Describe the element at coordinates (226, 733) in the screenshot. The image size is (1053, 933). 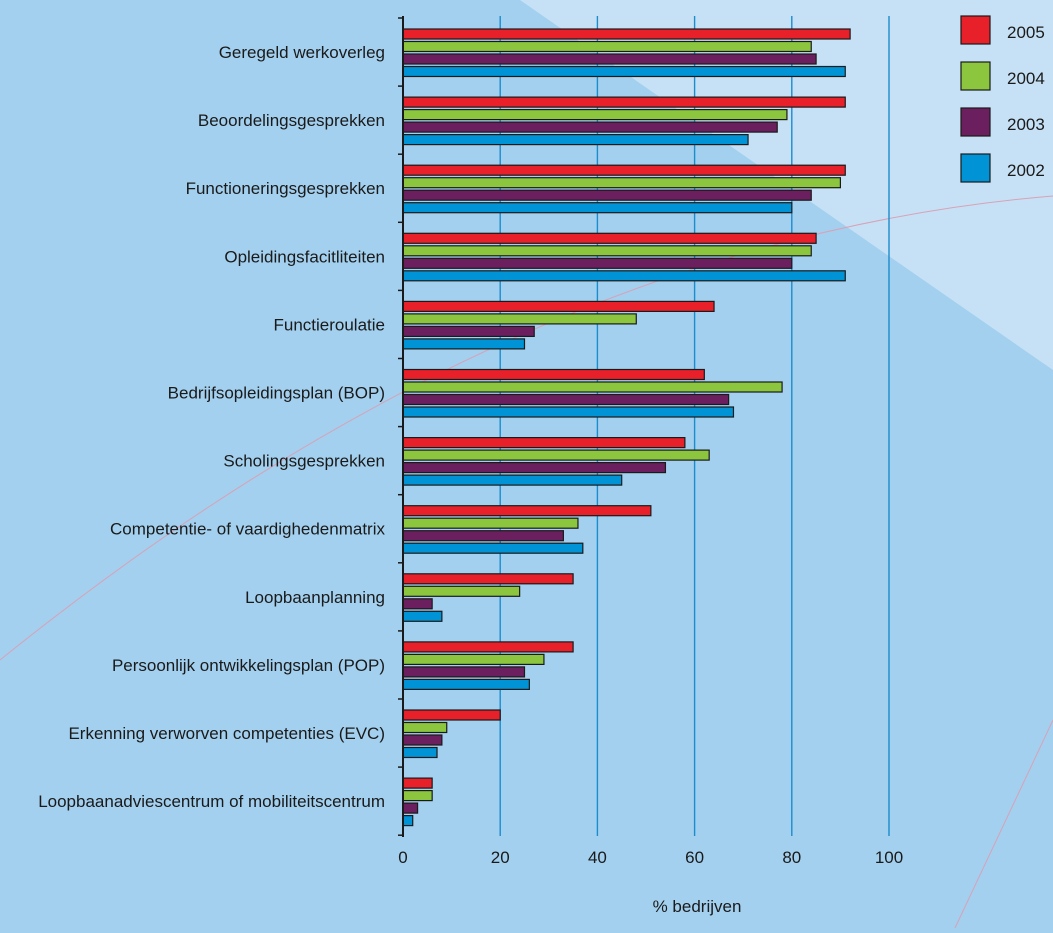
I see `category-label: Erkenning verworven competenties (EVC)` at that location.